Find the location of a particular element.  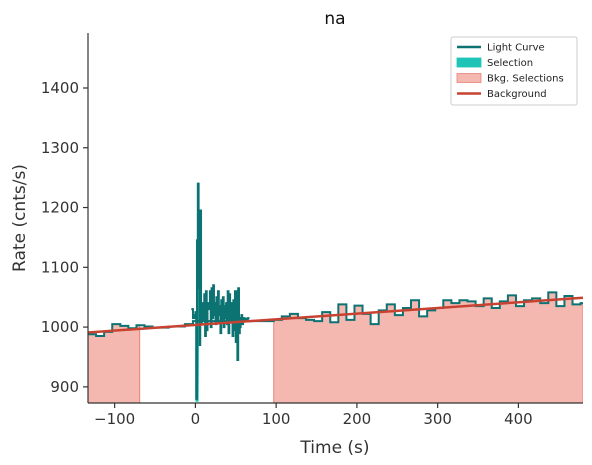

x-tick-label: 100 is located at coordinates (276, 419).